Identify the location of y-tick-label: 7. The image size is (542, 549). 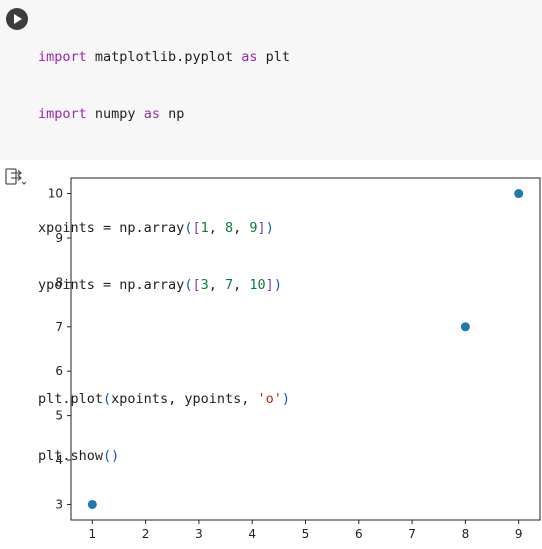
(59, 327).